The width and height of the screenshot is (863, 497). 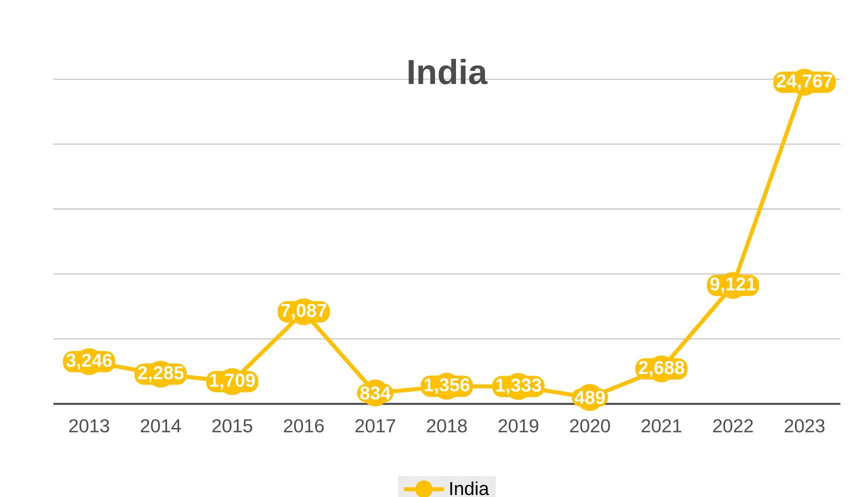 I want to click on x-tick-label: 2017, so click(x=375, y=425).